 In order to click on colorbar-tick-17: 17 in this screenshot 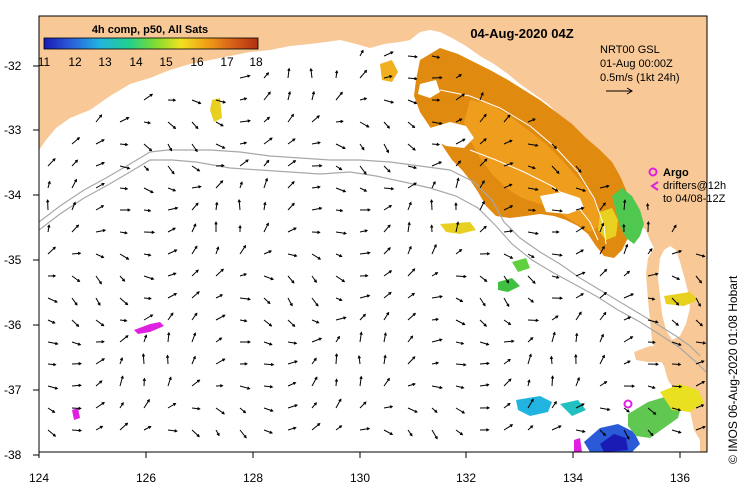, I will do `click(227, 62)`.